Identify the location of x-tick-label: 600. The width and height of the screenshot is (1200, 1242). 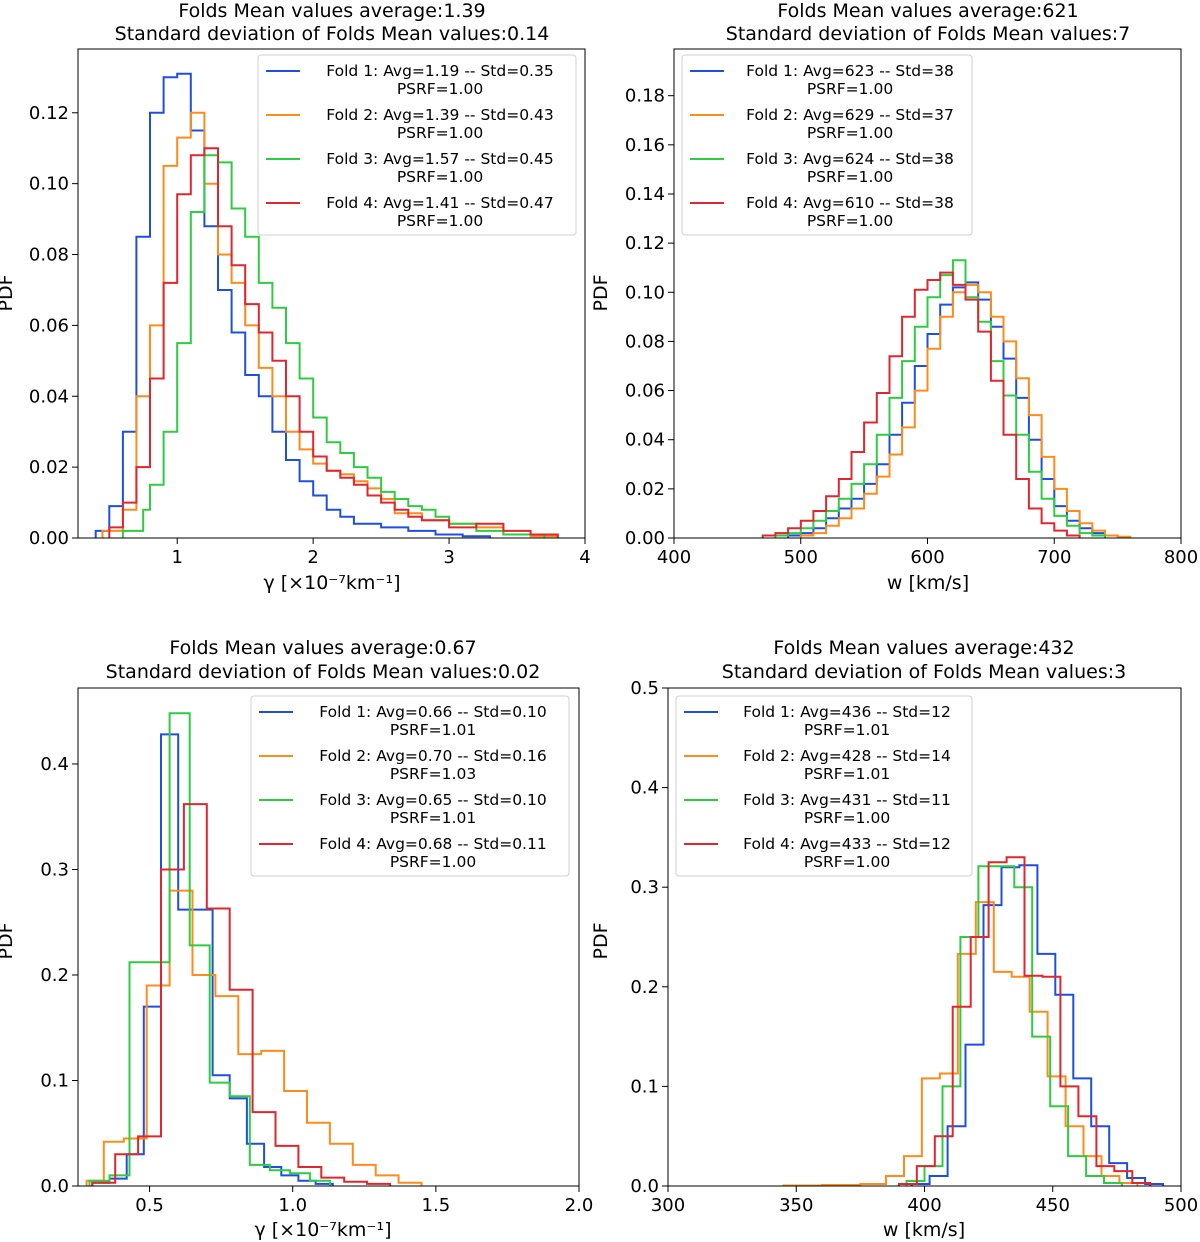
(927, 557).